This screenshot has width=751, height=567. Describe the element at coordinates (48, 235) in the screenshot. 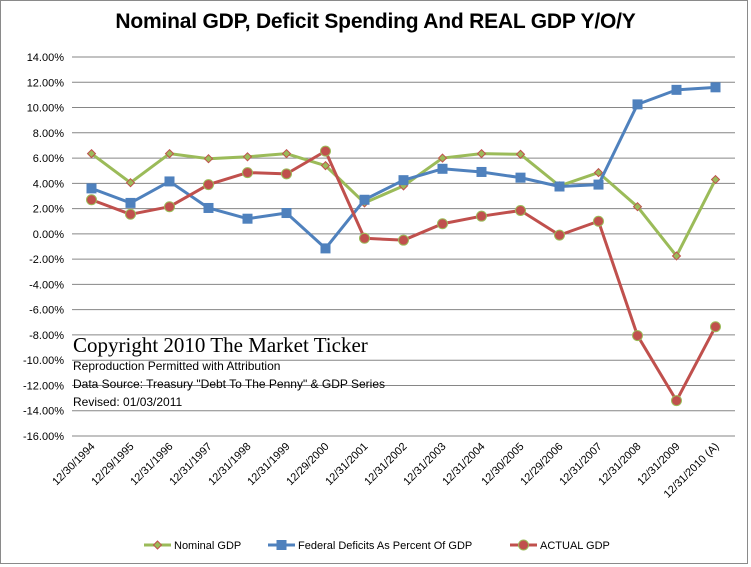

I see `y-tick-label: 0.00%` at that location.